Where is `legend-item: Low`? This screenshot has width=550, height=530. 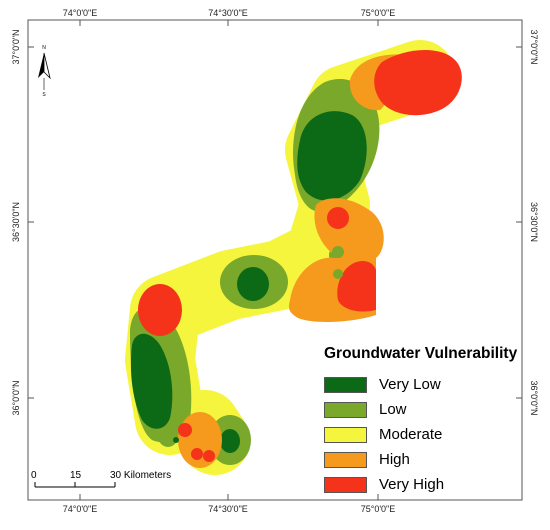 legend-item: Low is located at coordinates (431, 409).